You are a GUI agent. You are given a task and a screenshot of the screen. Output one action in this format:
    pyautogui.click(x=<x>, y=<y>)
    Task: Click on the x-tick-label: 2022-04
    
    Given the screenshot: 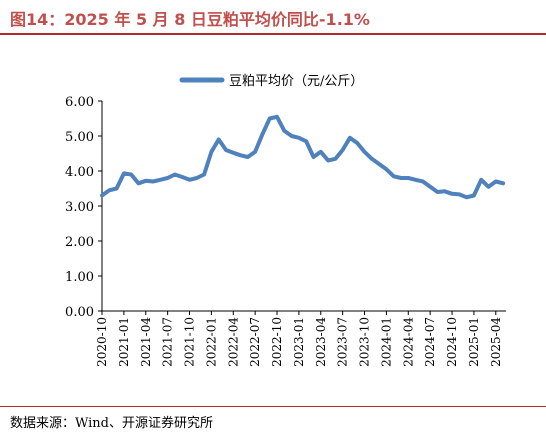 What is the action you would take?
    pyautogui.click(x=233, y=342)
    